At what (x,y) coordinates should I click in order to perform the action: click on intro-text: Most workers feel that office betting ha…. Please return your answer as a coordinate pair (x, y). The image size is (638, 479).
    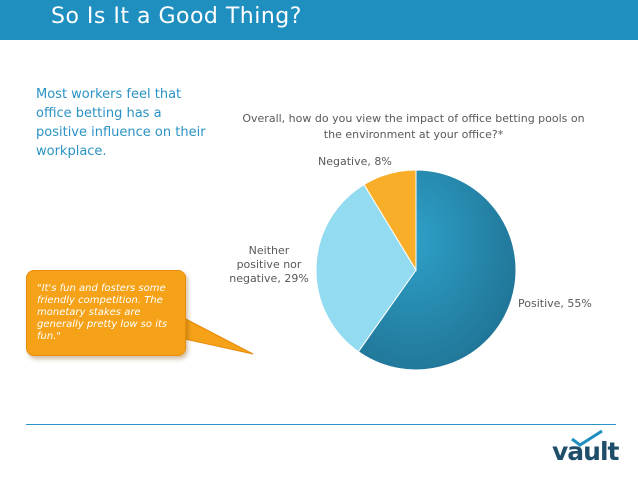
    Looking at the image, I should click on (121, 123).